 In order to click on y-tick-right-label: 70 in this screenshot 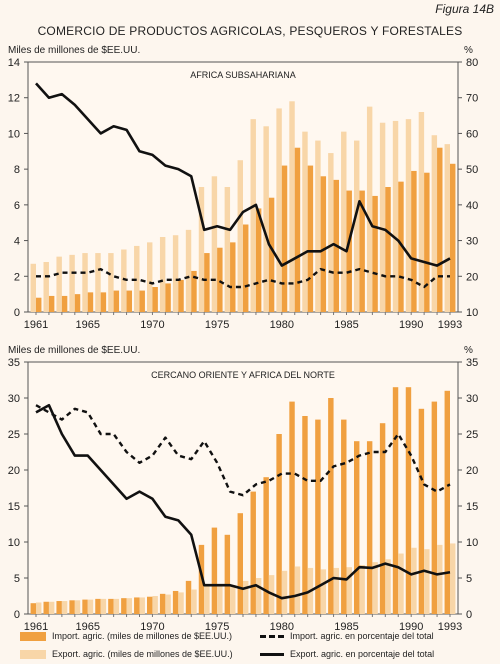, I will do `click(472, 99)`.